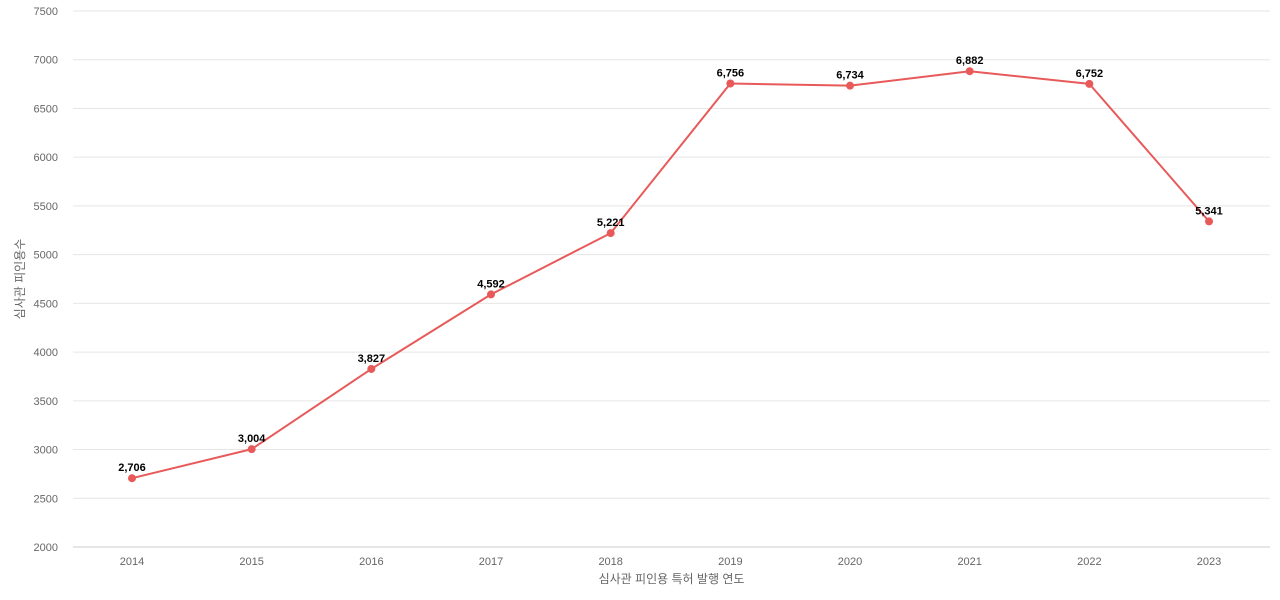 This screenshot has width=1280, height=600. I want to click on data-label: 3,827, so click(372, 359).